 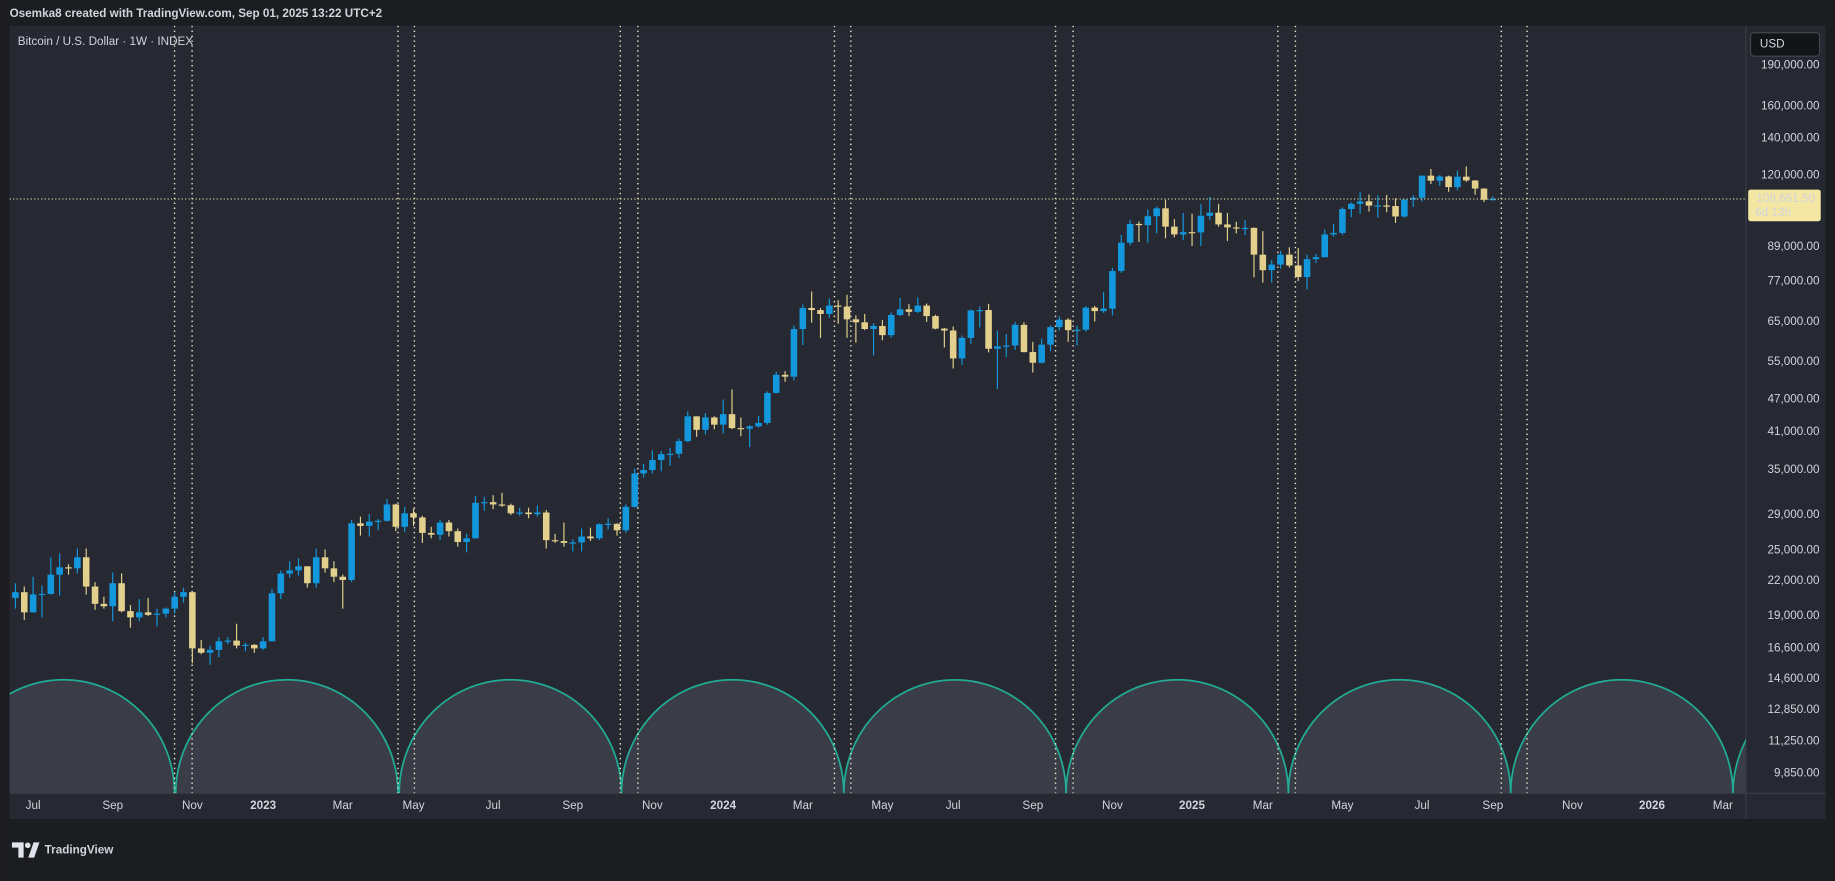 What do you see at coordinates (1794, 741) in the screenshot?
I see `y-tick-label: 11,250.00` at bounding box center [1794, 741].